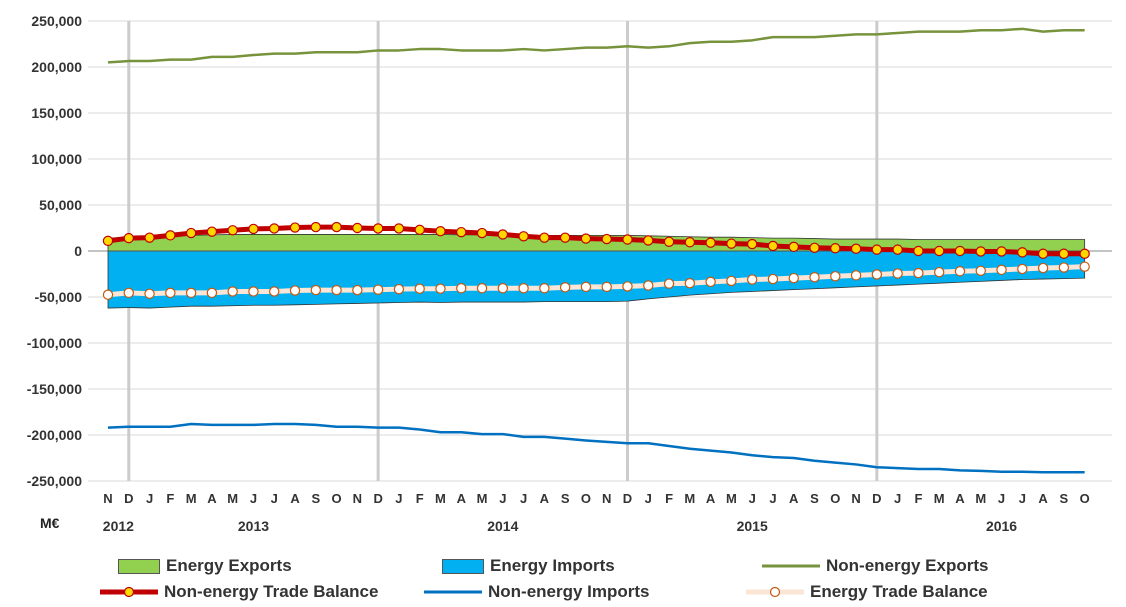 This screenshot has width=1126, height=607. Describe the element at coordinates (502, 526) in the screenshot. I see `x-year-label: 2014` at that location.